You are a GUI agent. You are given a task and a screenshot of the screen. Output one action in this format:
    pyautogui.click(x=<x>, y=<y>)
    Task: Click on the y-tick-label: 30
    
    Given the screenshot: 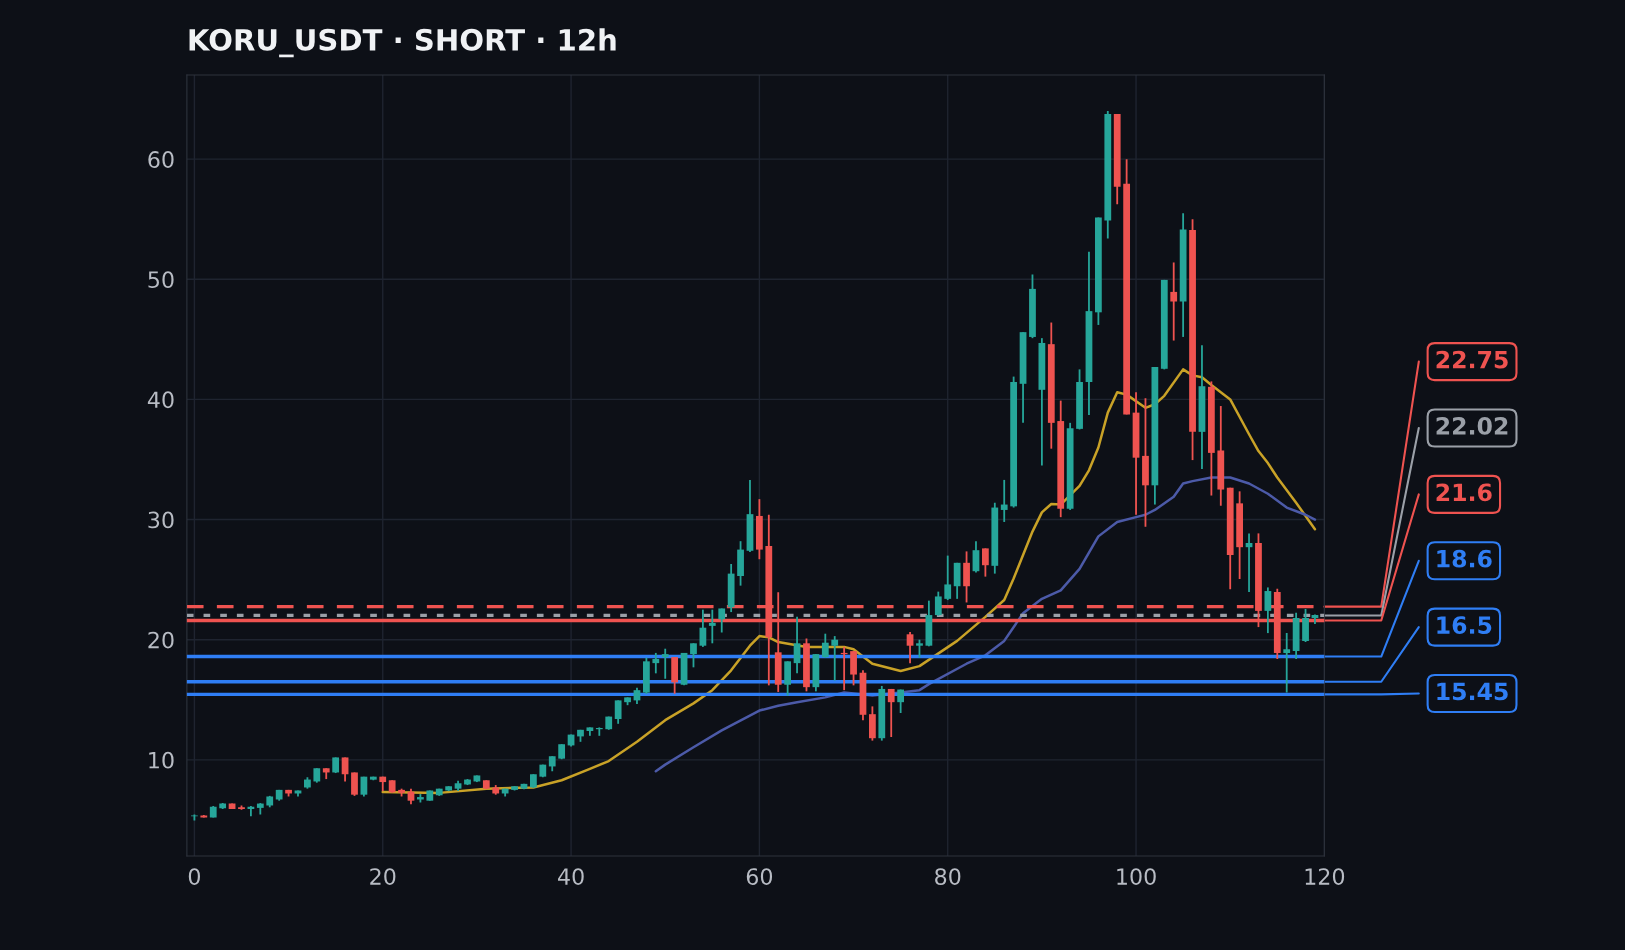 What is the action you would take?
    pyautogui.click(x=161, y=520)
    